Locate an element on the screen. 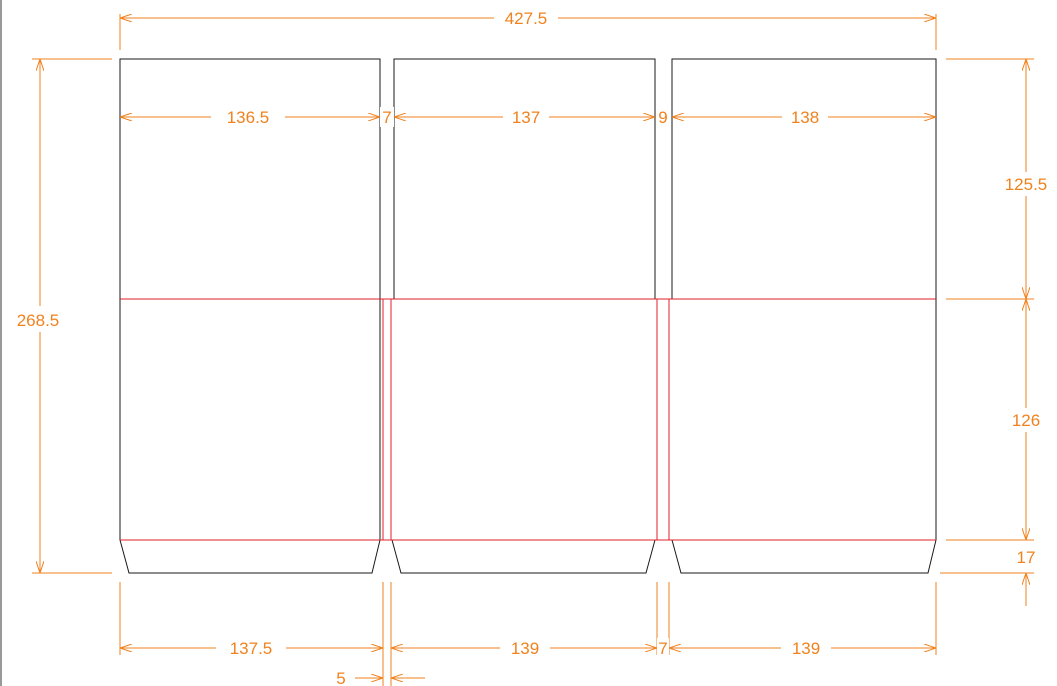 The image size is (1057, 686). dim-overall-height-label: 268.5 is located at coordinates (38, 320).